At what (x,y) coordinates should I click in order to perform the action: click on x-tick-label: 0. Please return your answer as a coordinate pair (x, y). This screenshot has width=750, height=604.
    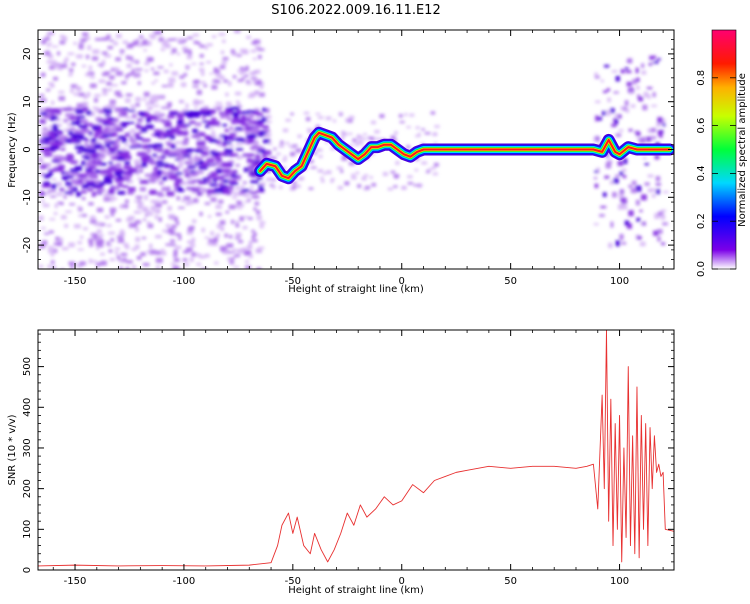
    Looking at the image, I should click on (402, 281).